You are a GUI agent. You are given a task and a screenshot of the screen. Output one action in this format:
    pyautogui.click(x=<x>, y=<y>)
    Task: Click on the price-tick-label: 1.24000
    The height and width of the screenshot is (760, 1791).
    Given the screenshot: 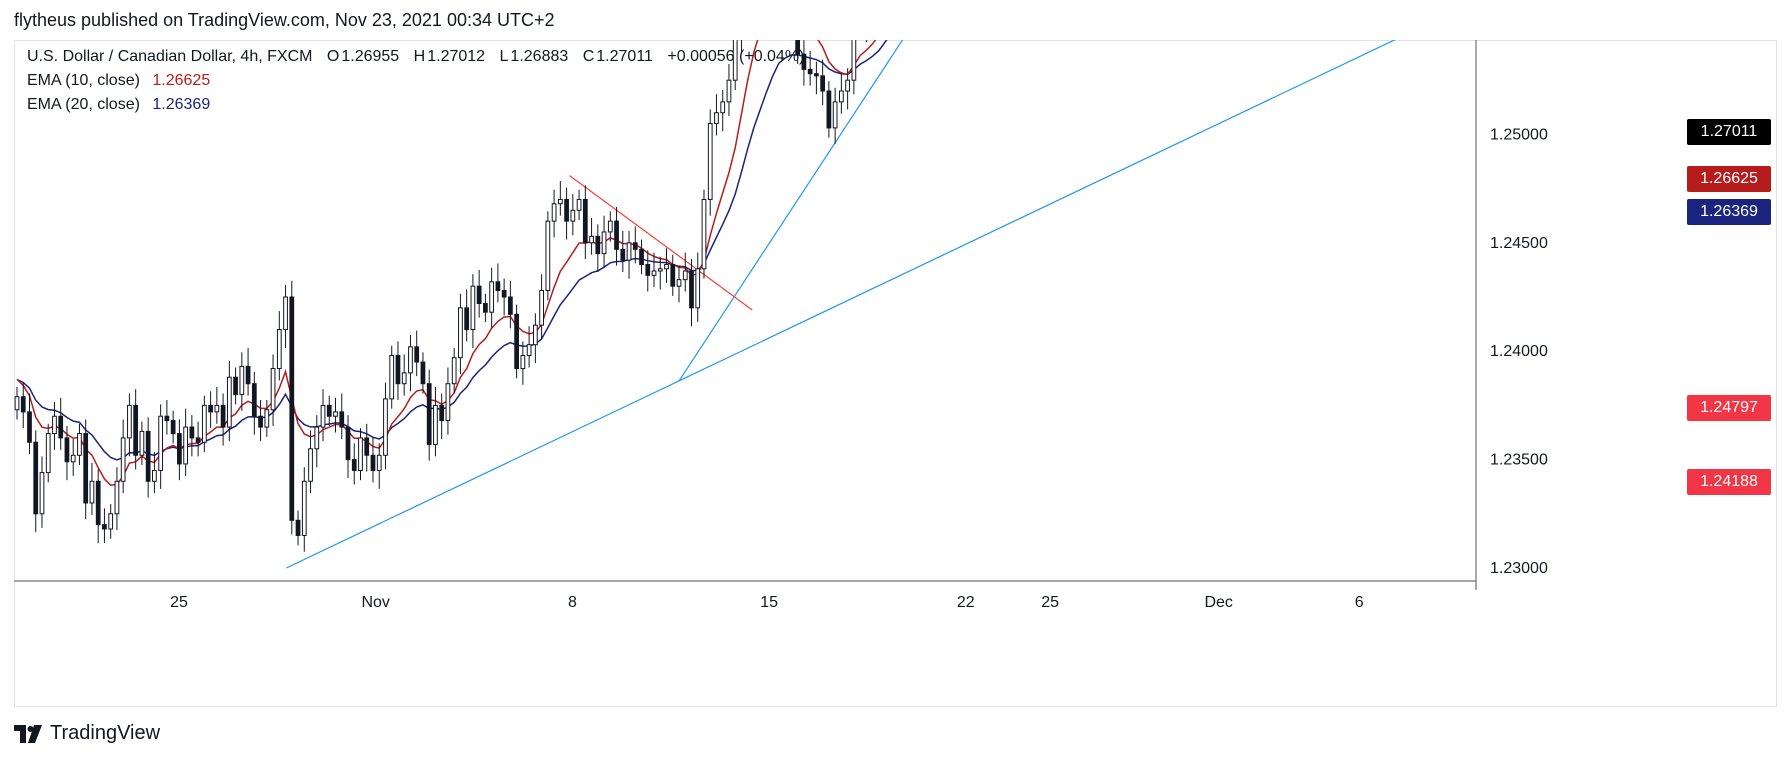 What is the action you would take?
    pyautogui.click(x=1519, y=351)
    